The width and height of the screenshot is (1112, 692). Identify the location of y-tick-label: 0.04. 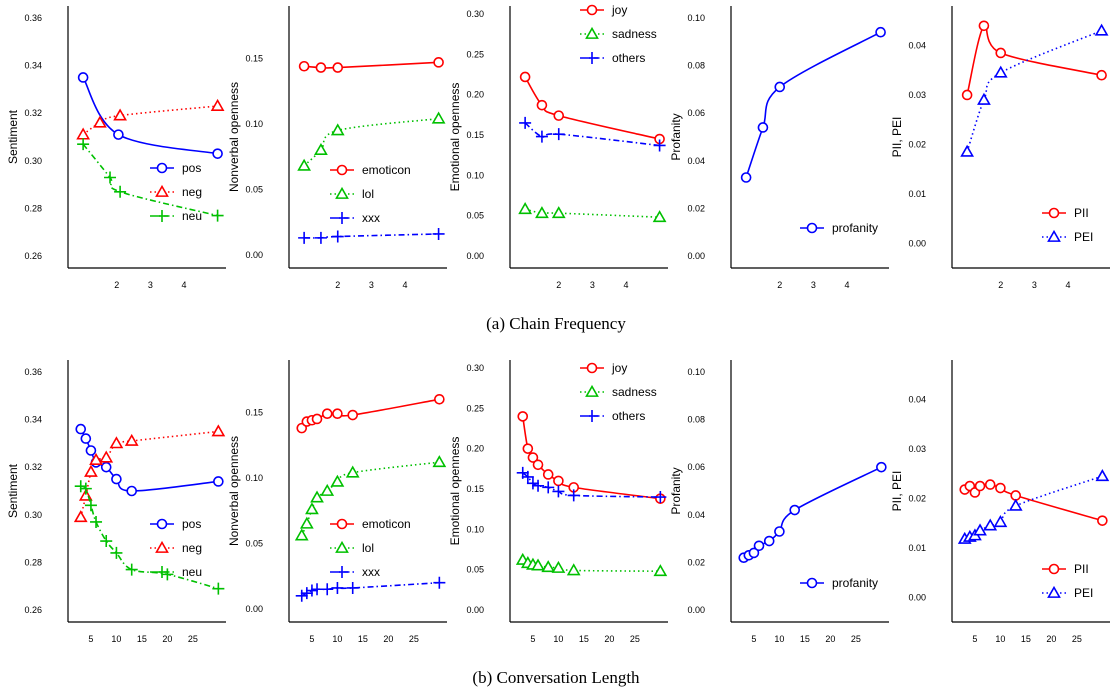
(696, 161).